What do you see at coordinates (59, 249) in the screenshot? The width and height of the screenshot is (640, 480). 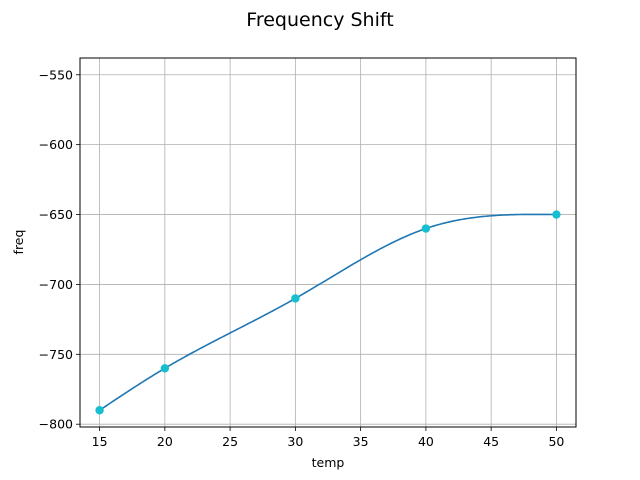 I see `y-axis-ticks: −800 −750 −700 −650 −600 −550` at bounding box center [59, 249].